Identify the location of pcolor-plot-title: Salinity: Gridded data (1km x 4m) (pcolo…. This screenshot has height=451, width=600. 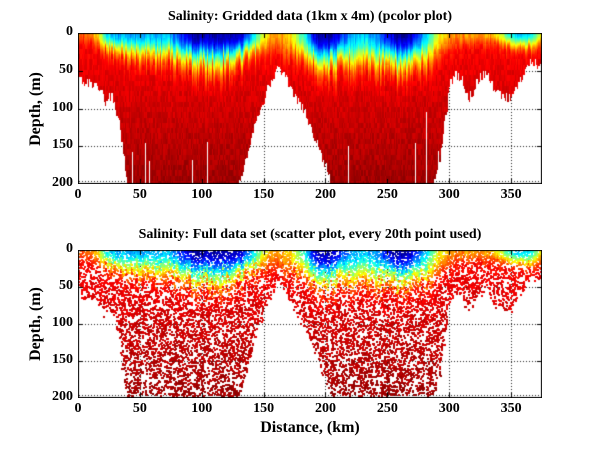
(310, 16).